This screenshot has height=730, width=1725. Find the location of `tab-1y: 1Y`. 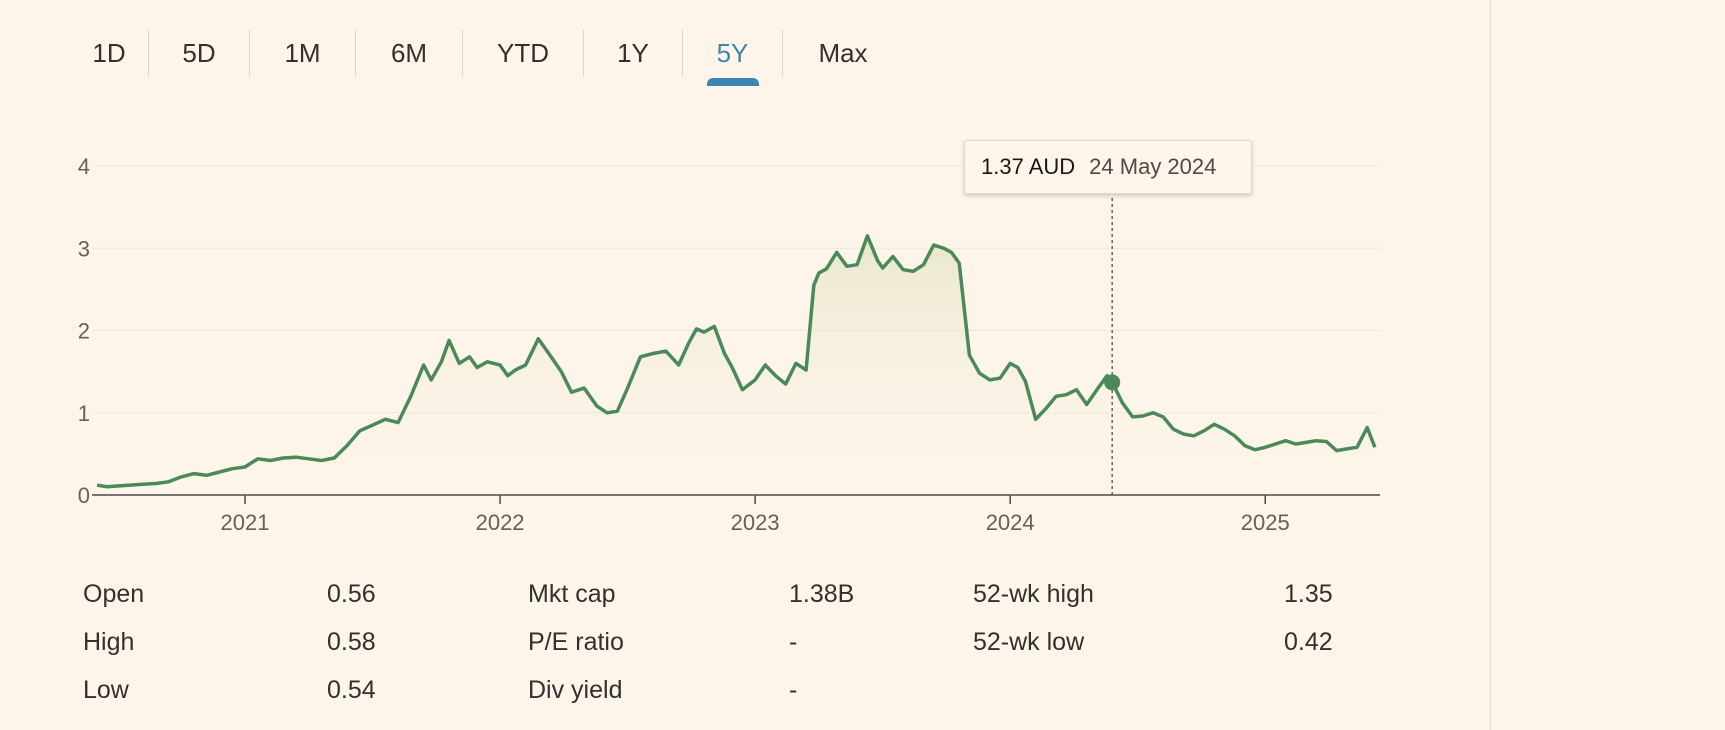

tab-1y: 1Y is located at coordinates (633, 53).